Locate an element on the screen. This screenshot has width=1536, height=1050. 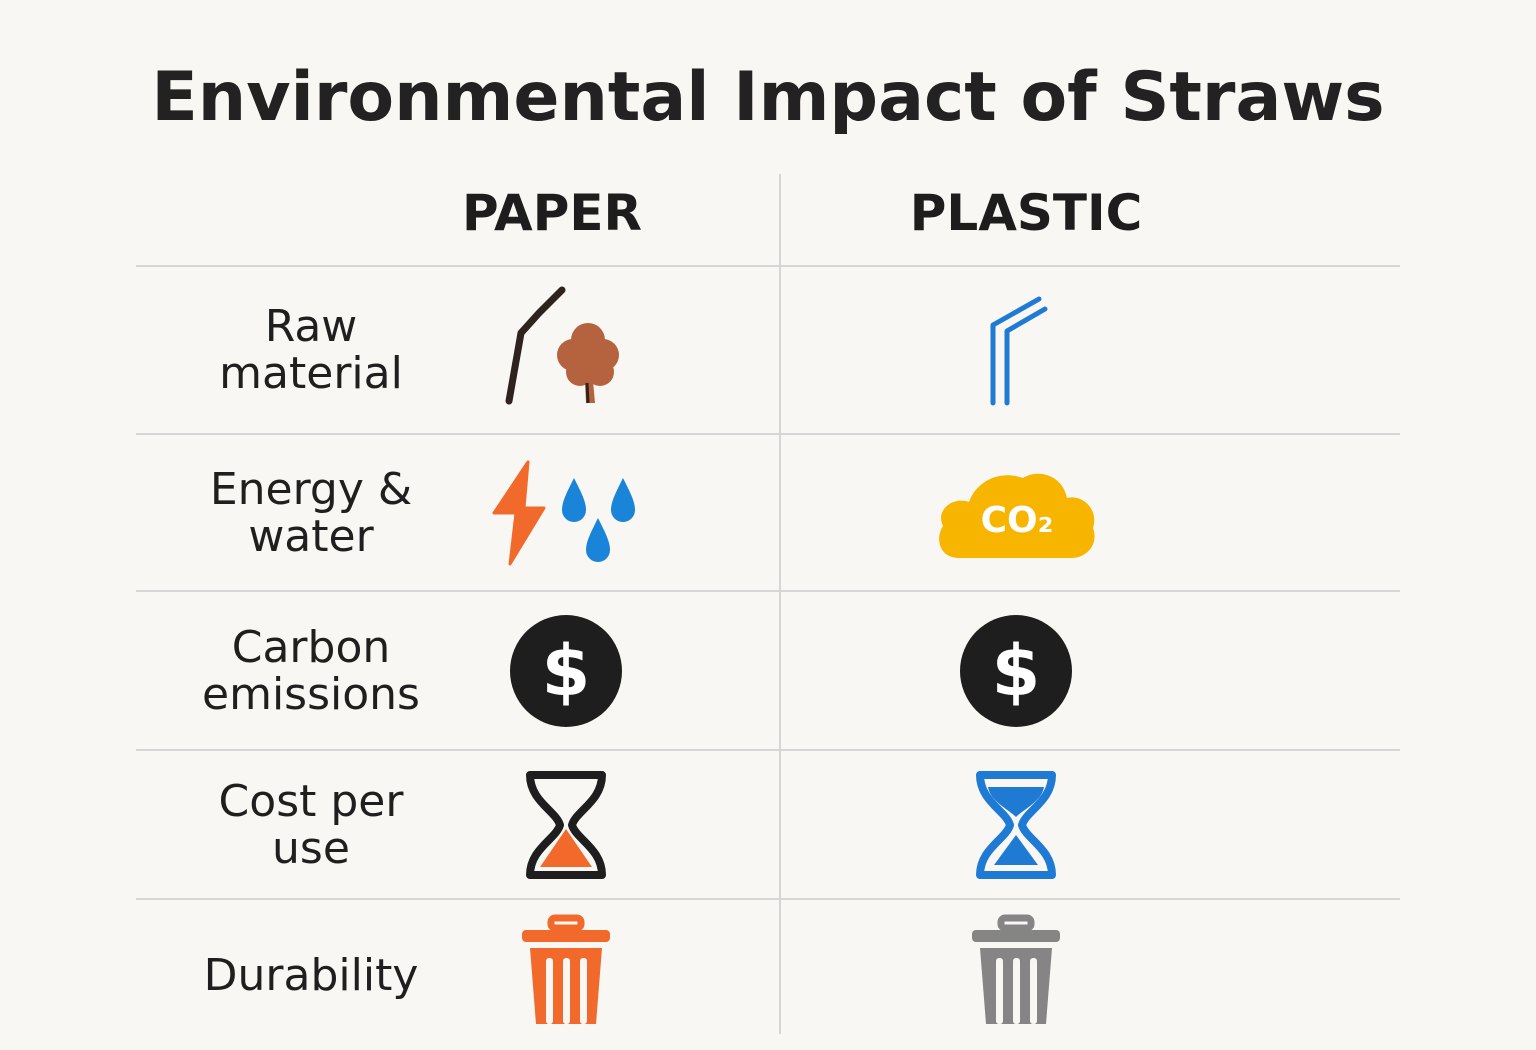
table-row: Energy & water CO₂ is located at coordinates (768, 512).